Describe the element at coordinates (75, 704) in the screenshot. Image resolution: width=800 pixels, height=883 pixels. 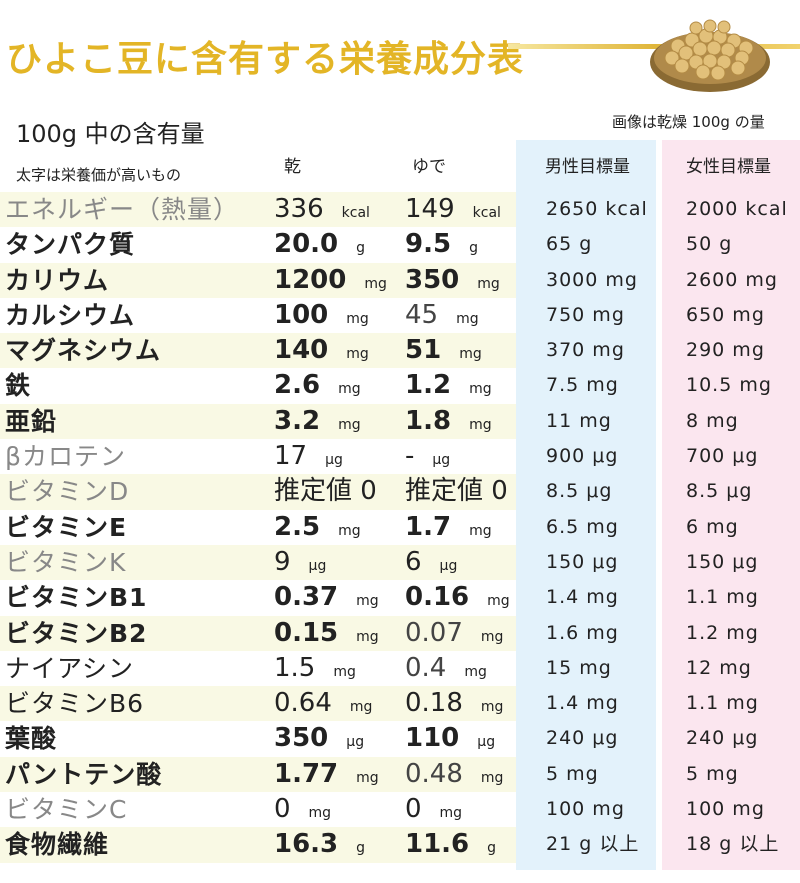
I see `nutrient-name: ビタミンB6` at that location.